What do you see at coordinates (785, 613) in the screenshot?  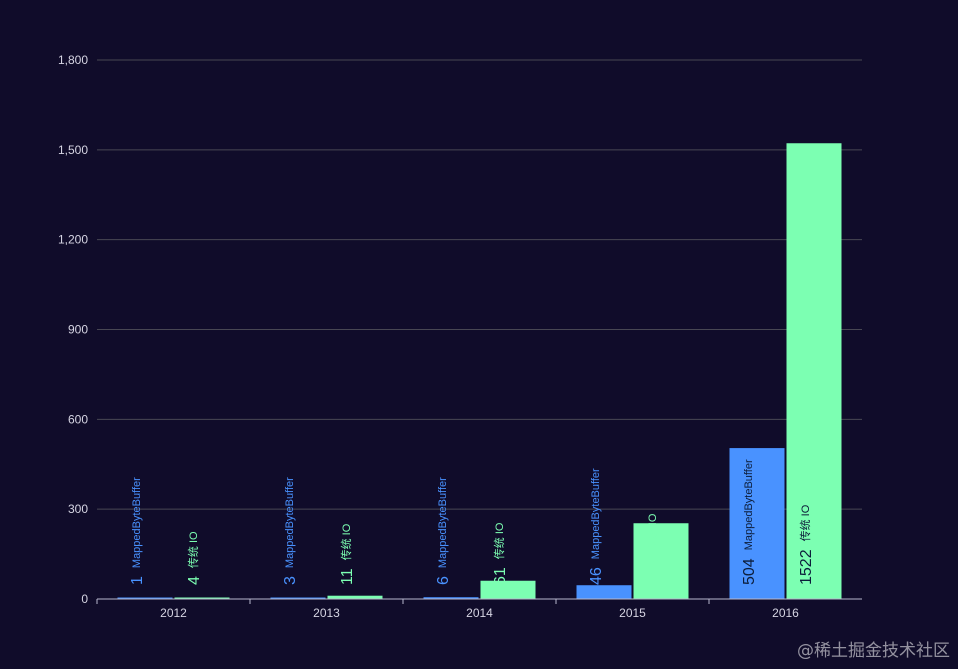 I see `x-tick-label: 2016` at bounding box center [785, 613].